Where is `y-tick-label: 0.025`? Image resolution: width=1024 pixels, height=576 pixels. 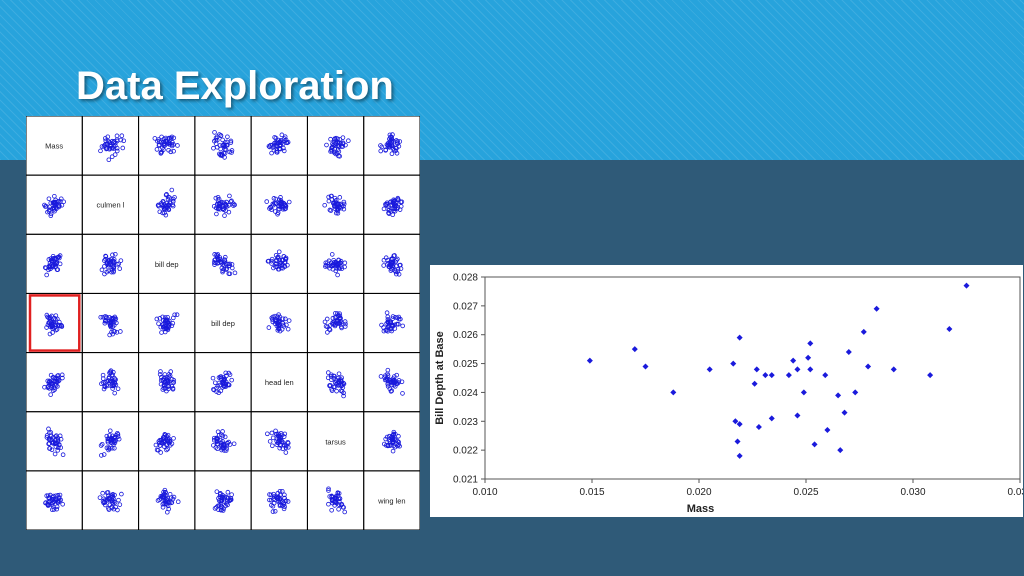
y-tick-label: 0.025 is located at coordinates (465, 364).